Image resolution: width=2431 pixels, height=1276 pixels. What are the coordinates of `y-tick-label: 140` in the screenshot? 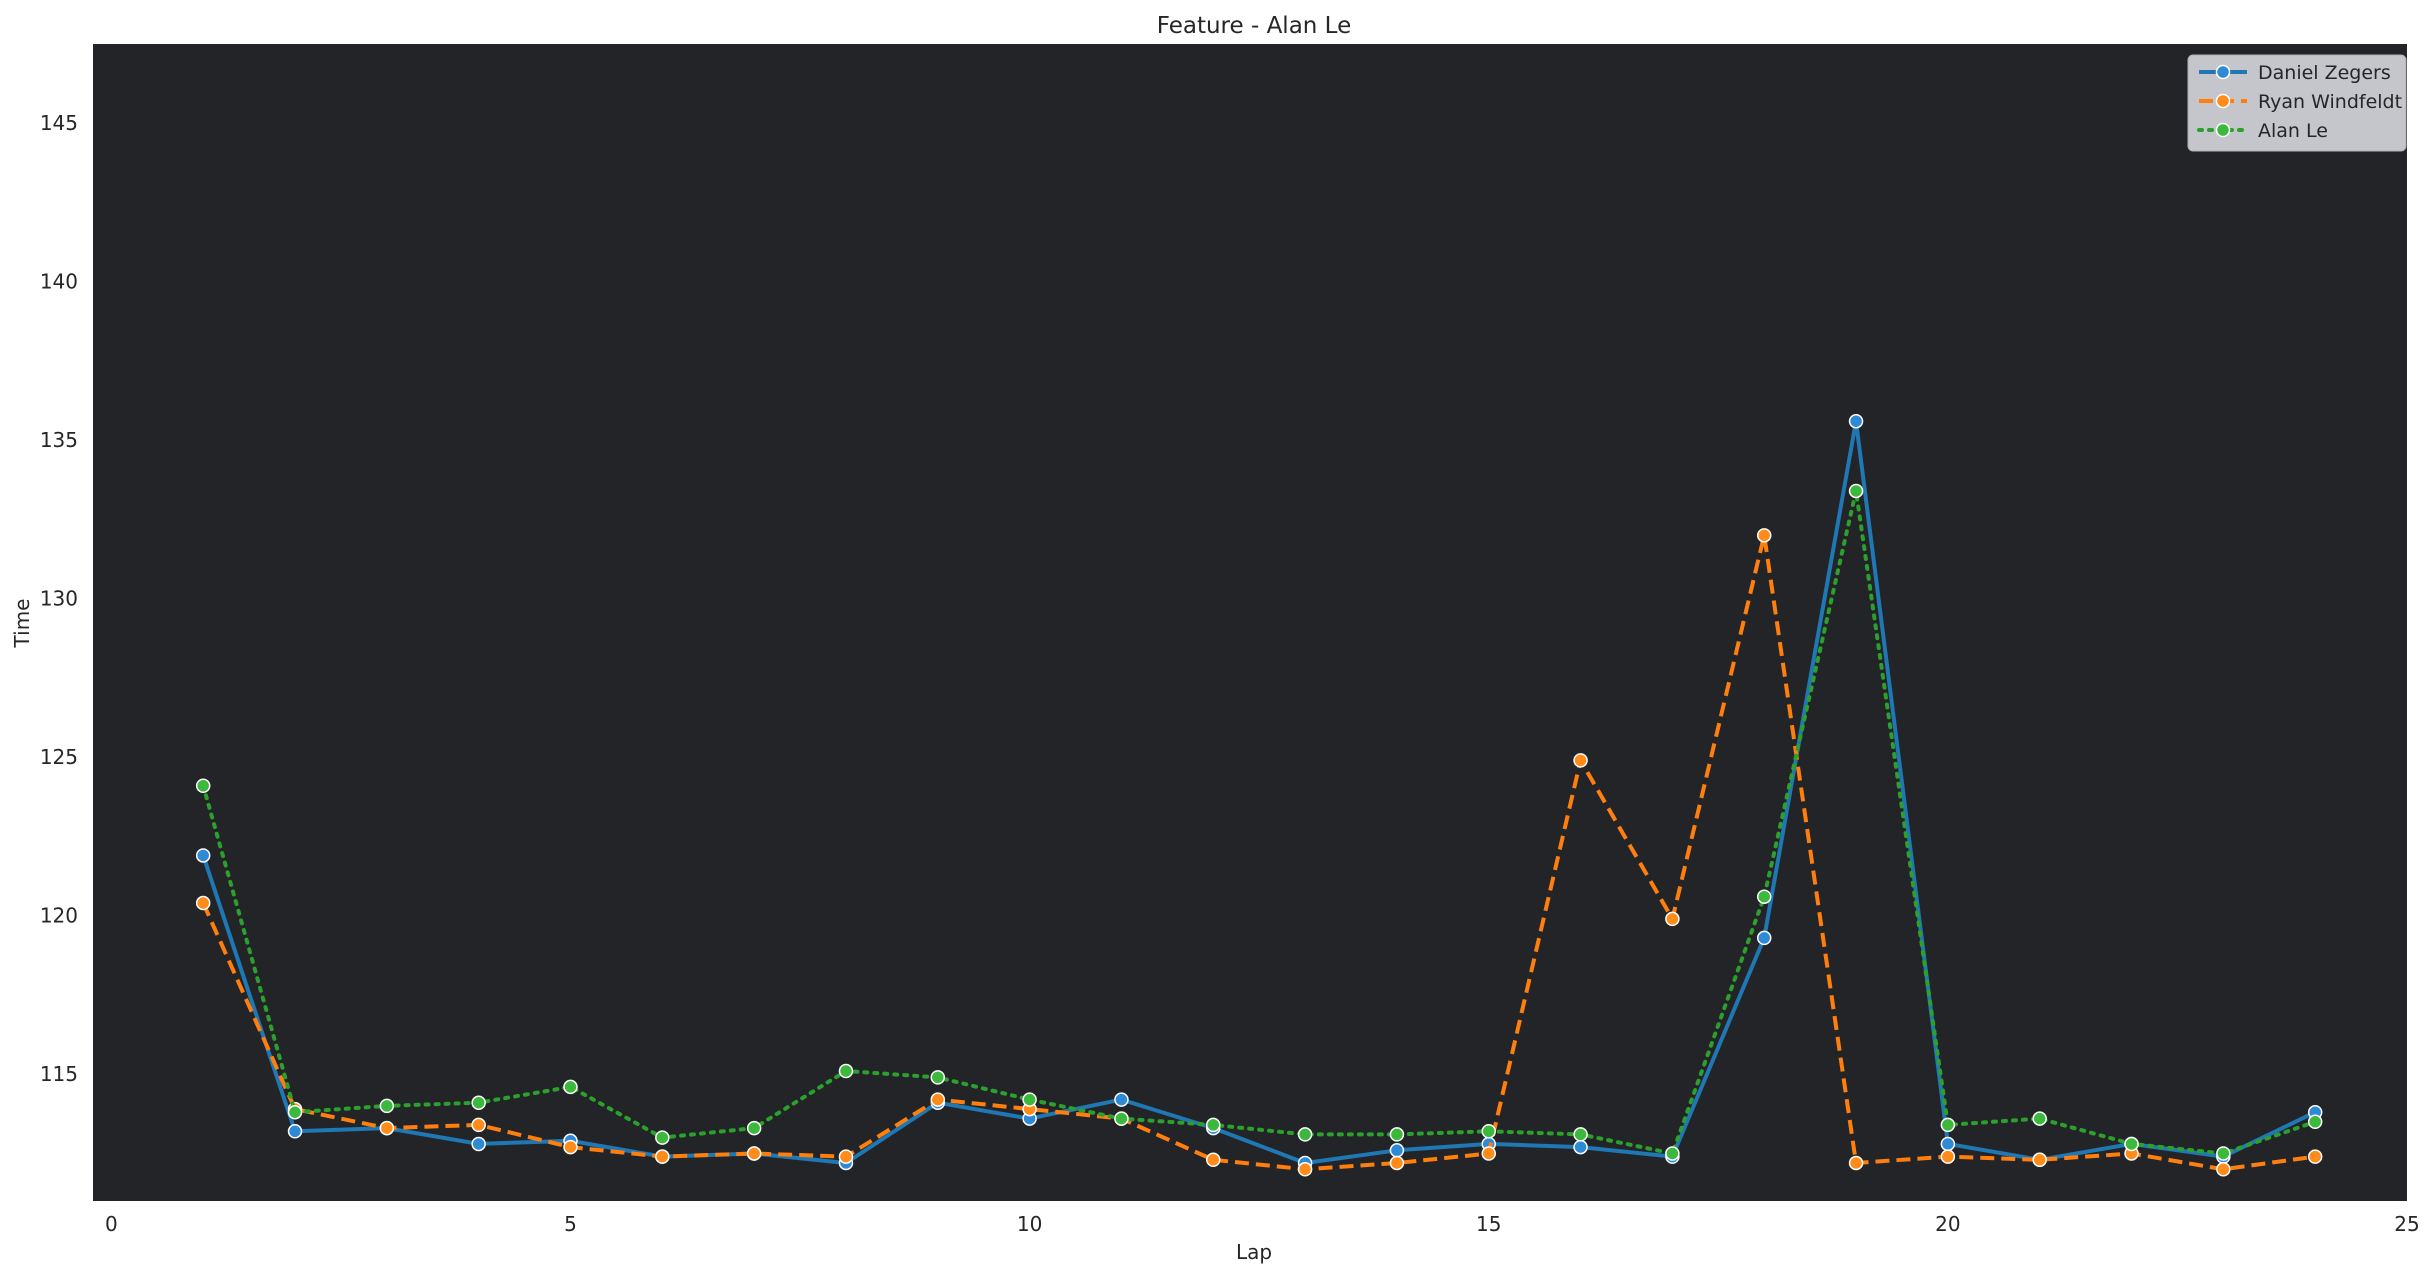 It's located at (59, 282).